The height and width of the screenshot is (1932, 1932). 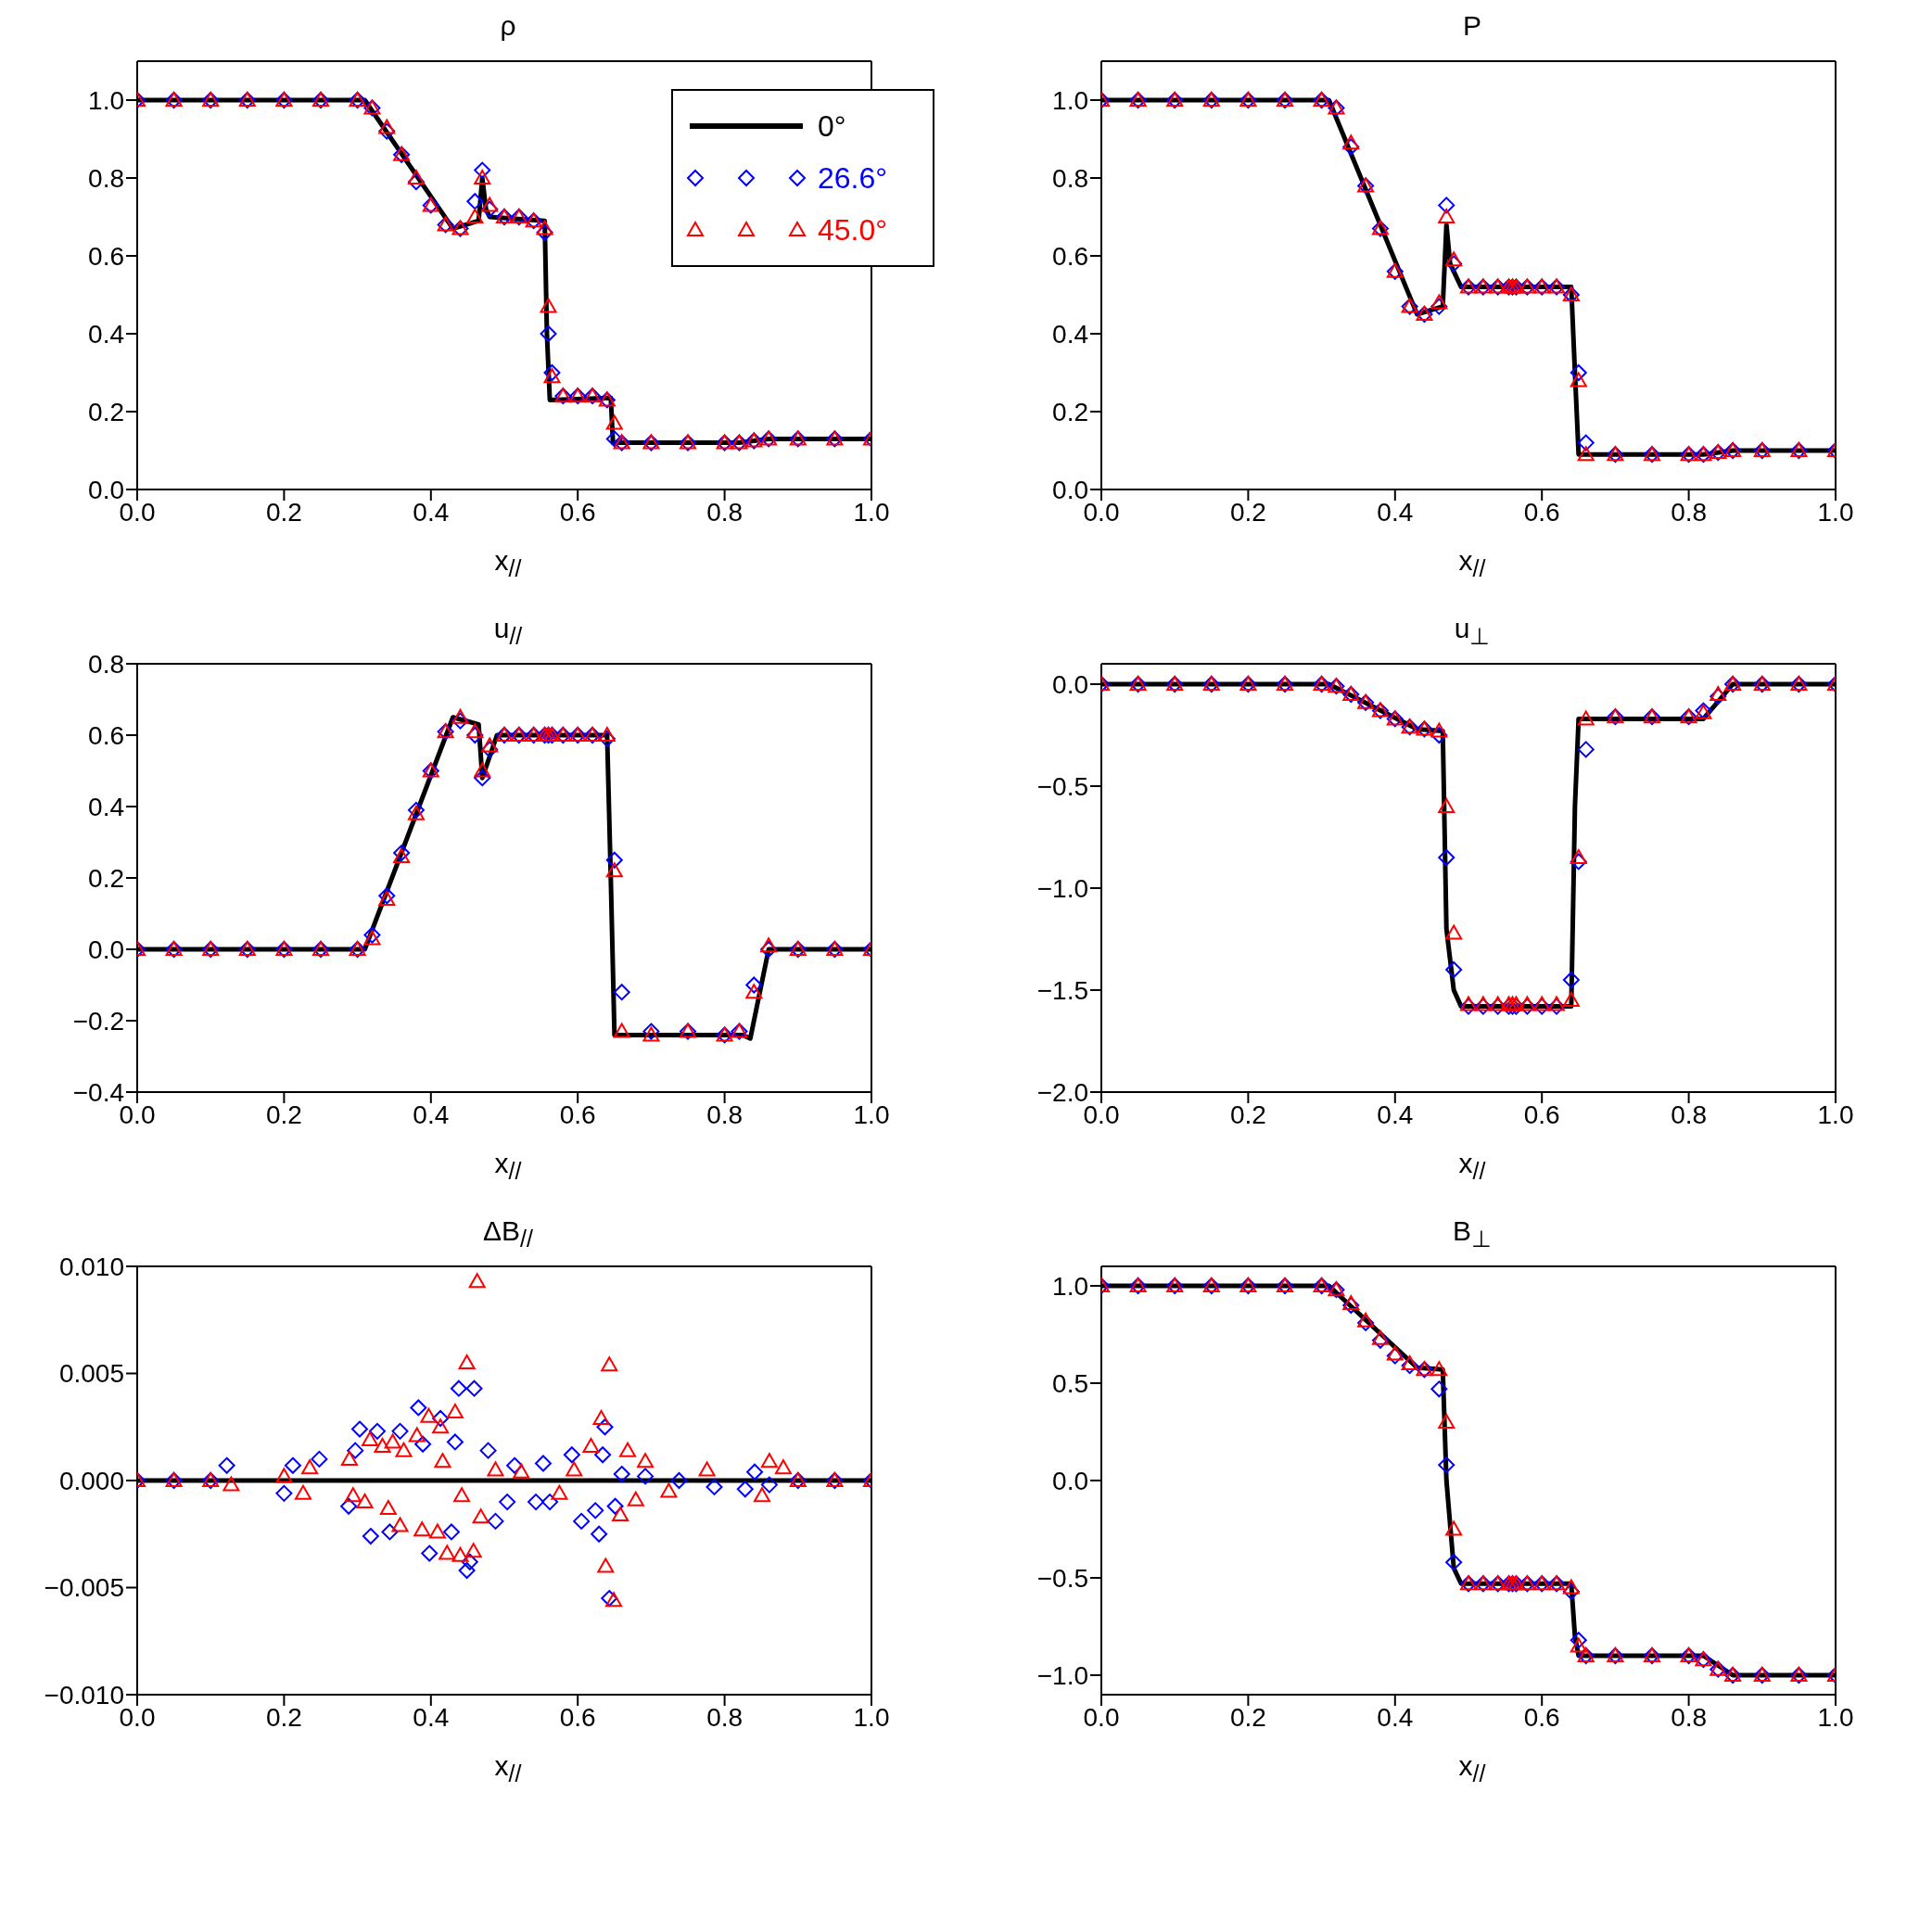 What do you see at coordinates (1395, 512) in the screenshot?
I see `x-tick-label: 0.4` at bounding box center [1395, 512].